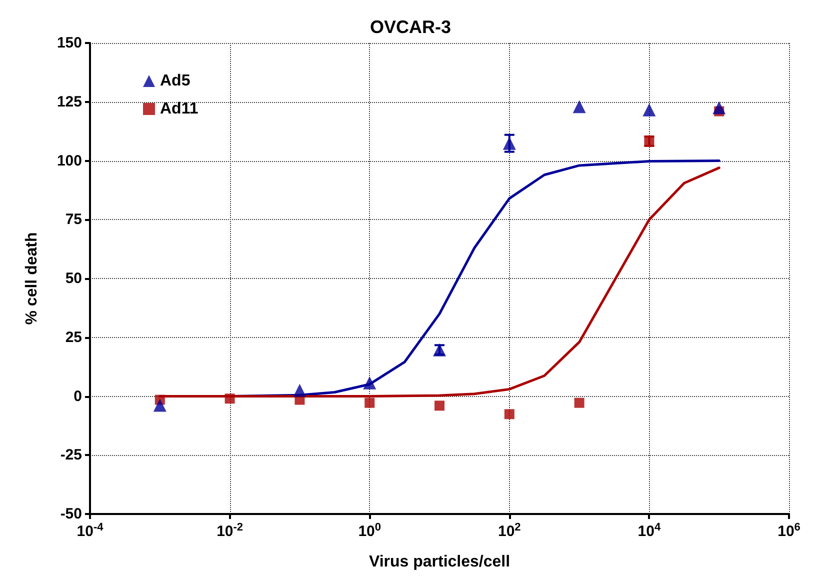  Describe the element at coordinates (69, 161) in the screenshot. I see `y-tick-label: 100` at that location.